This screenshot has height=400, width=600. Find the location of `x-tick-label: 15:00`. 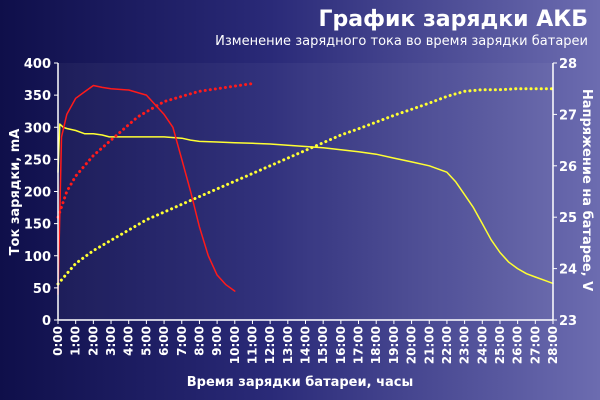

x-tick-label: 15:00 is located at coordinates (323, 345).